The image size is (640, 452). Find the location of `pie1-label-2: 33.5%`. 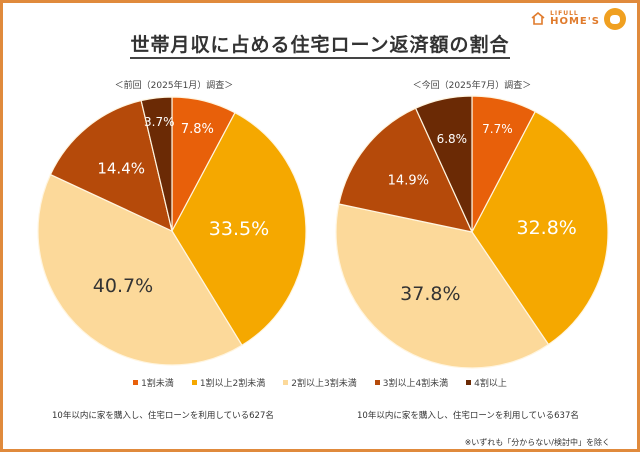

pie1-label-2: 33.5% is located at coordinates (239, 229).